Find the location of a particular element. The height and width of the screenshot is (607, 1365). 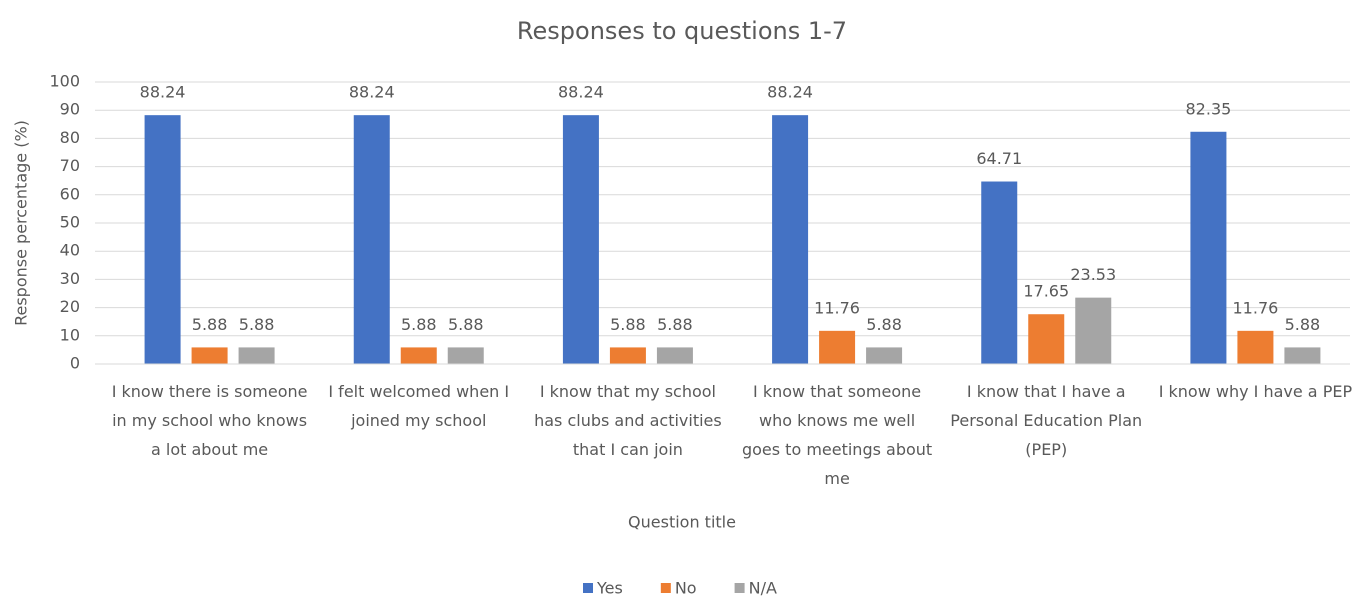

legend-label: N/A is located at coordinates (763, 588).